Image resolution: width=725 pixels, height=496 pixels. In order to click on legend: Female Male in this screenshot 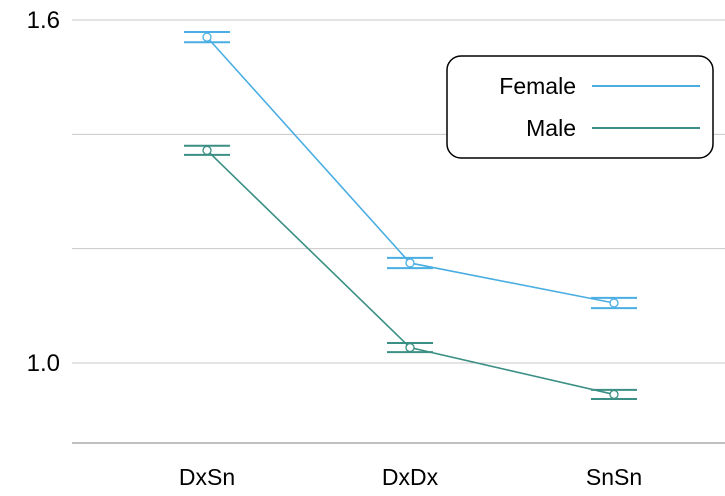, I will do `click(580, 107)`.